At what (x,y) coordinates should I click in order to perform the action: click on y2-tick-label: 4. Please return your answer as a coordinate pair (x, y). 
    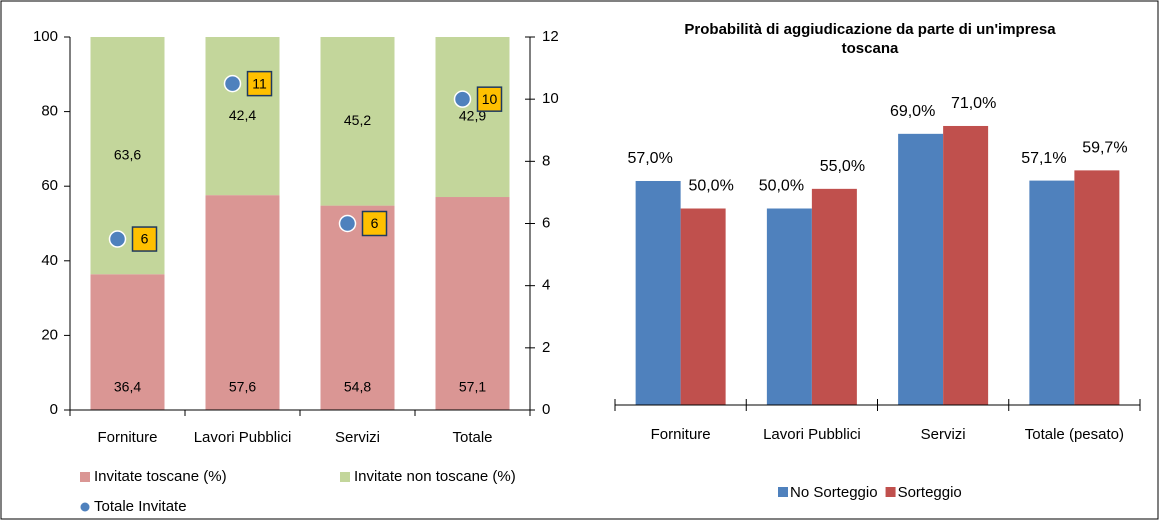
    Looking at the image, I should click on (546, 285).